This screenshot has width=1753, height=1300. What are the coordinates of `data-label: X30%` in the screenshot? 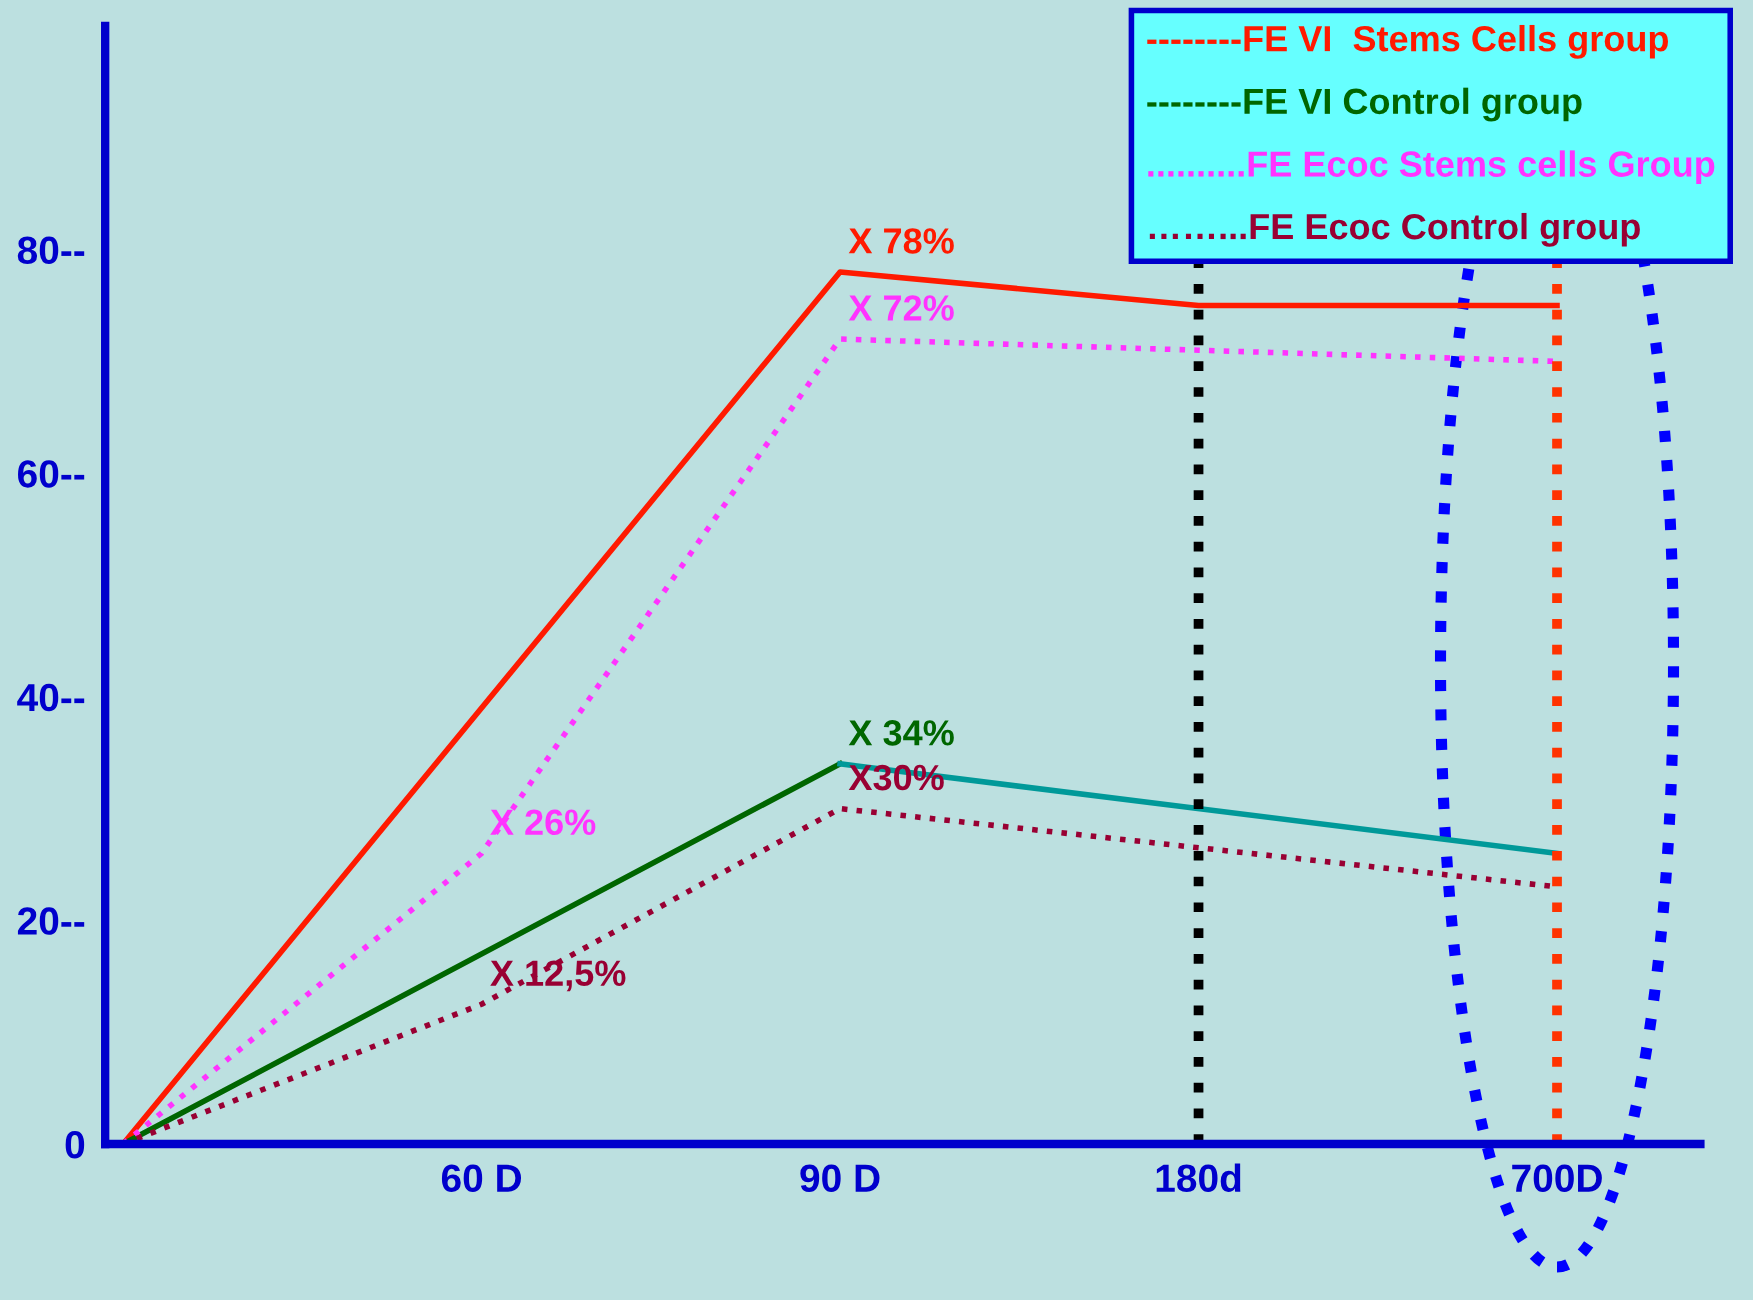 It's located at (896, 777).